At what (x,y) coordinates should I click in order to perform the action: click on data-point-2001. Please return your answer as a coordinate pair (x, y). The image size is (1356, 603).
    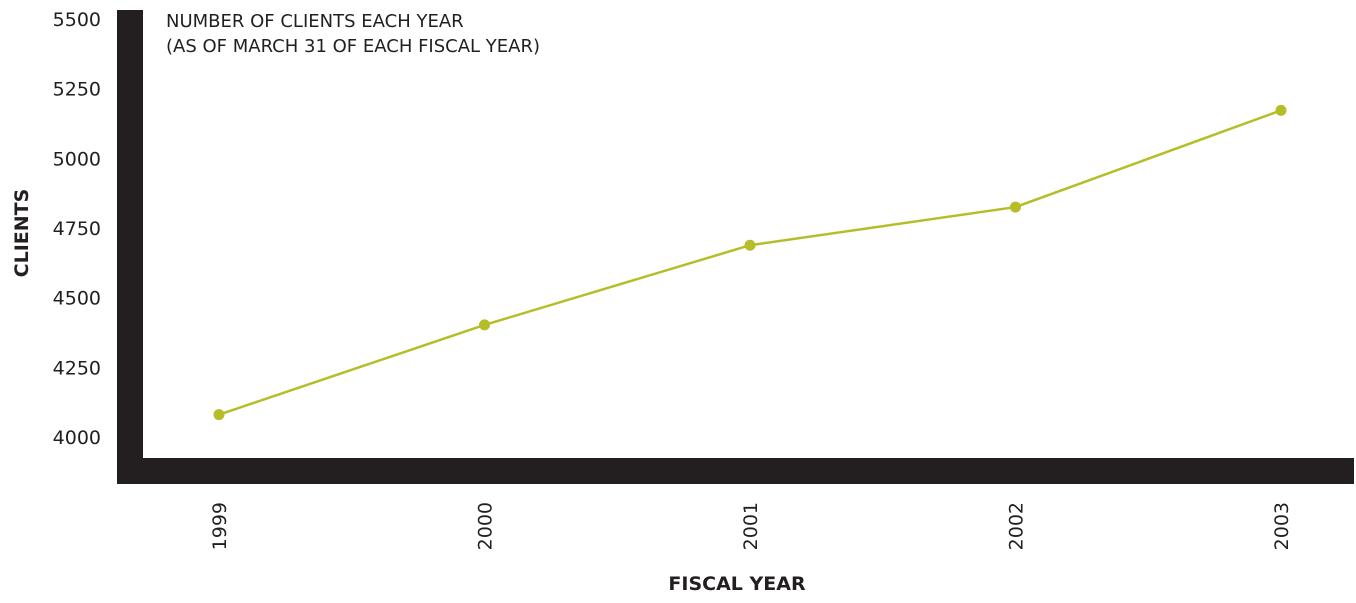
    Looking at the image, I should click on (750, 245).